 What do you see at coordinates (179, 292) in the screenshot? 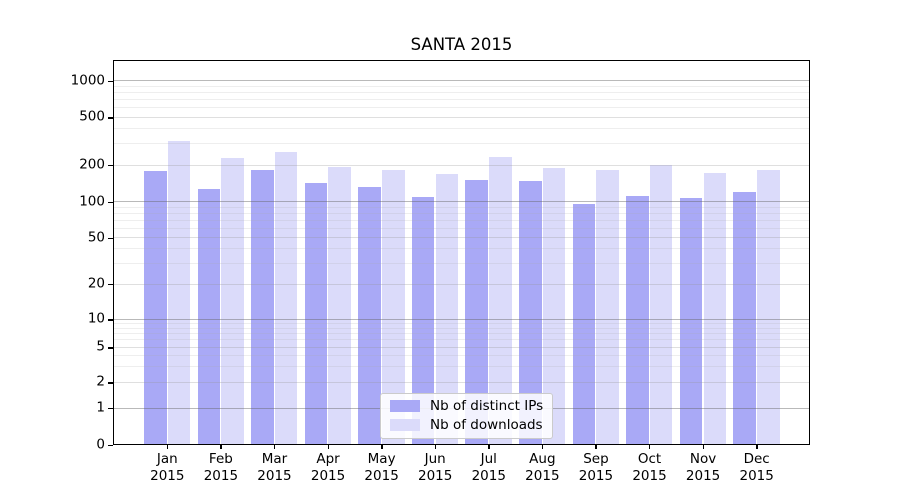
I see `bar-downloads-jan` at bounding box center [179, 292].